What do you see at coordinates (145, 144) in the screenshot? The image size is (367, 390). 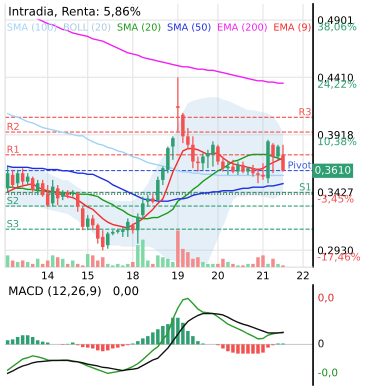 I see `line-series` at bounding box center [145, 144].